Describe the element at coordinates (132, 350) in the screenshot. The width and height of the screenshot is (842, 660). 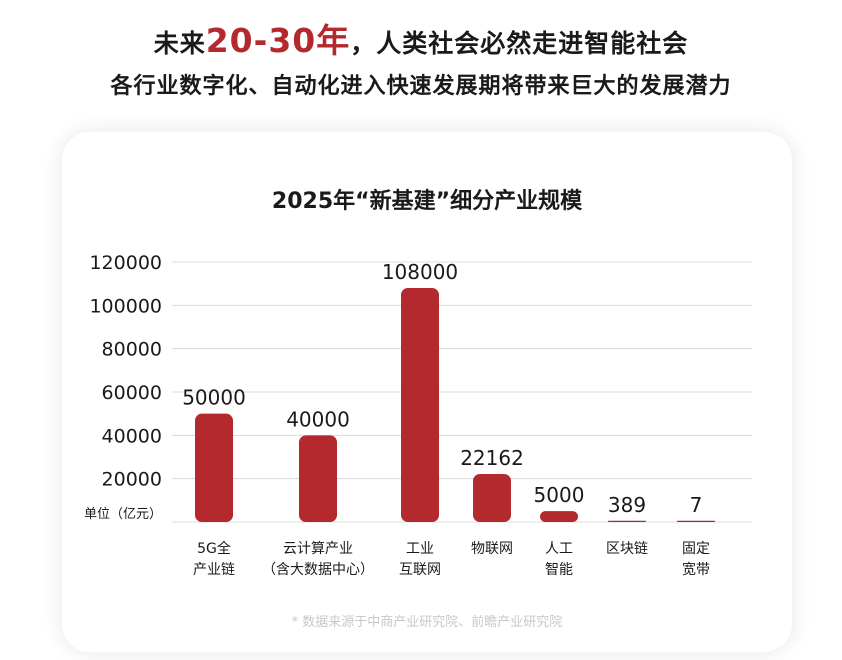
I see `y-tick-label: 80000` at that location.